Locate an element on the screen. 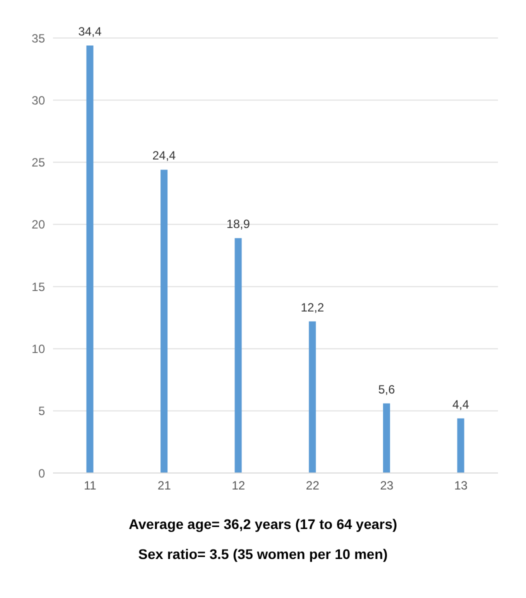 This screenshot has width=526, height=598. y-tick-label: 30 is located at coordinates (39, 100).